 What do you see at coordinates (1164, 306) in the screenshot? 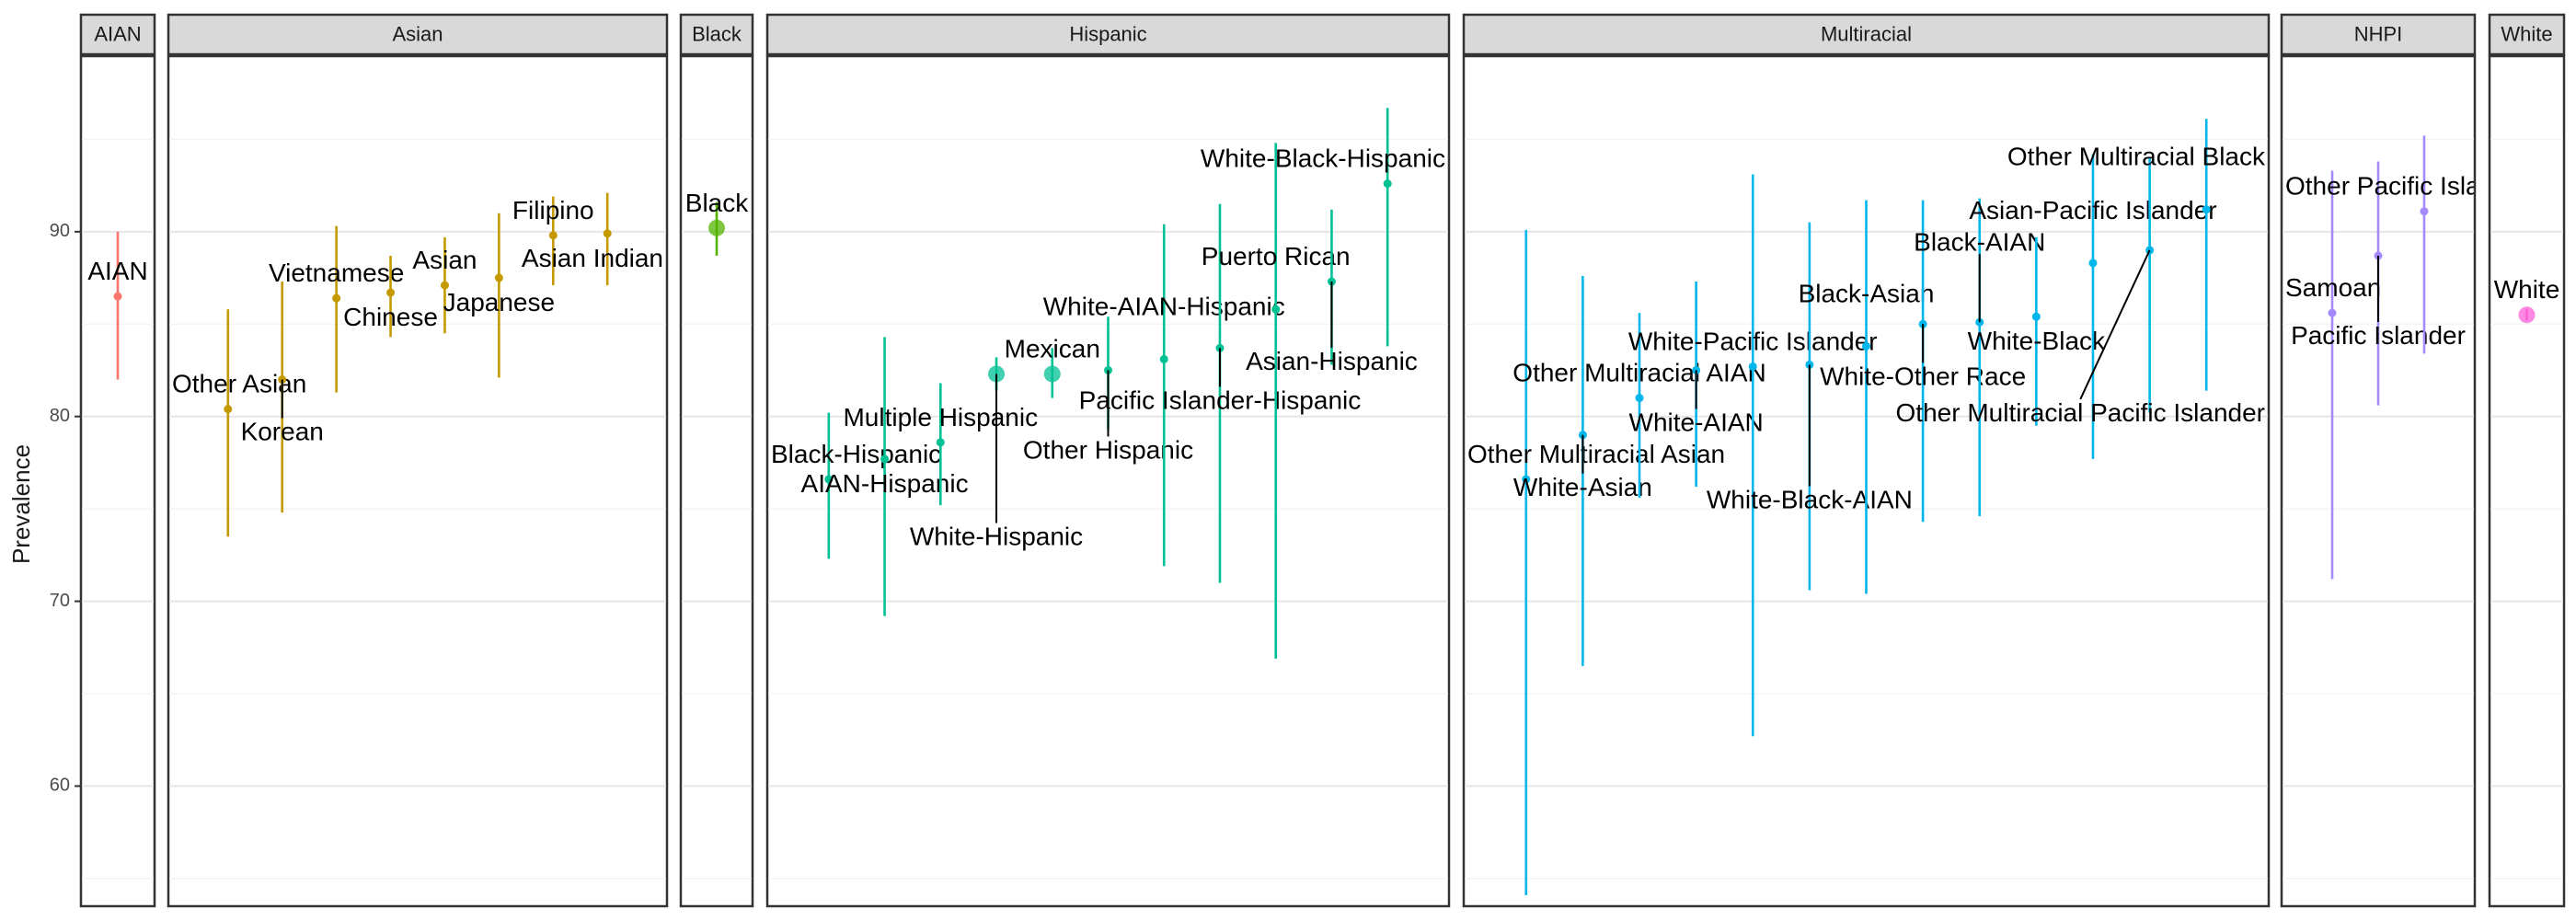
I see `point-label: White-AIAN-Hispanic` at bounding box center [1164, 306].